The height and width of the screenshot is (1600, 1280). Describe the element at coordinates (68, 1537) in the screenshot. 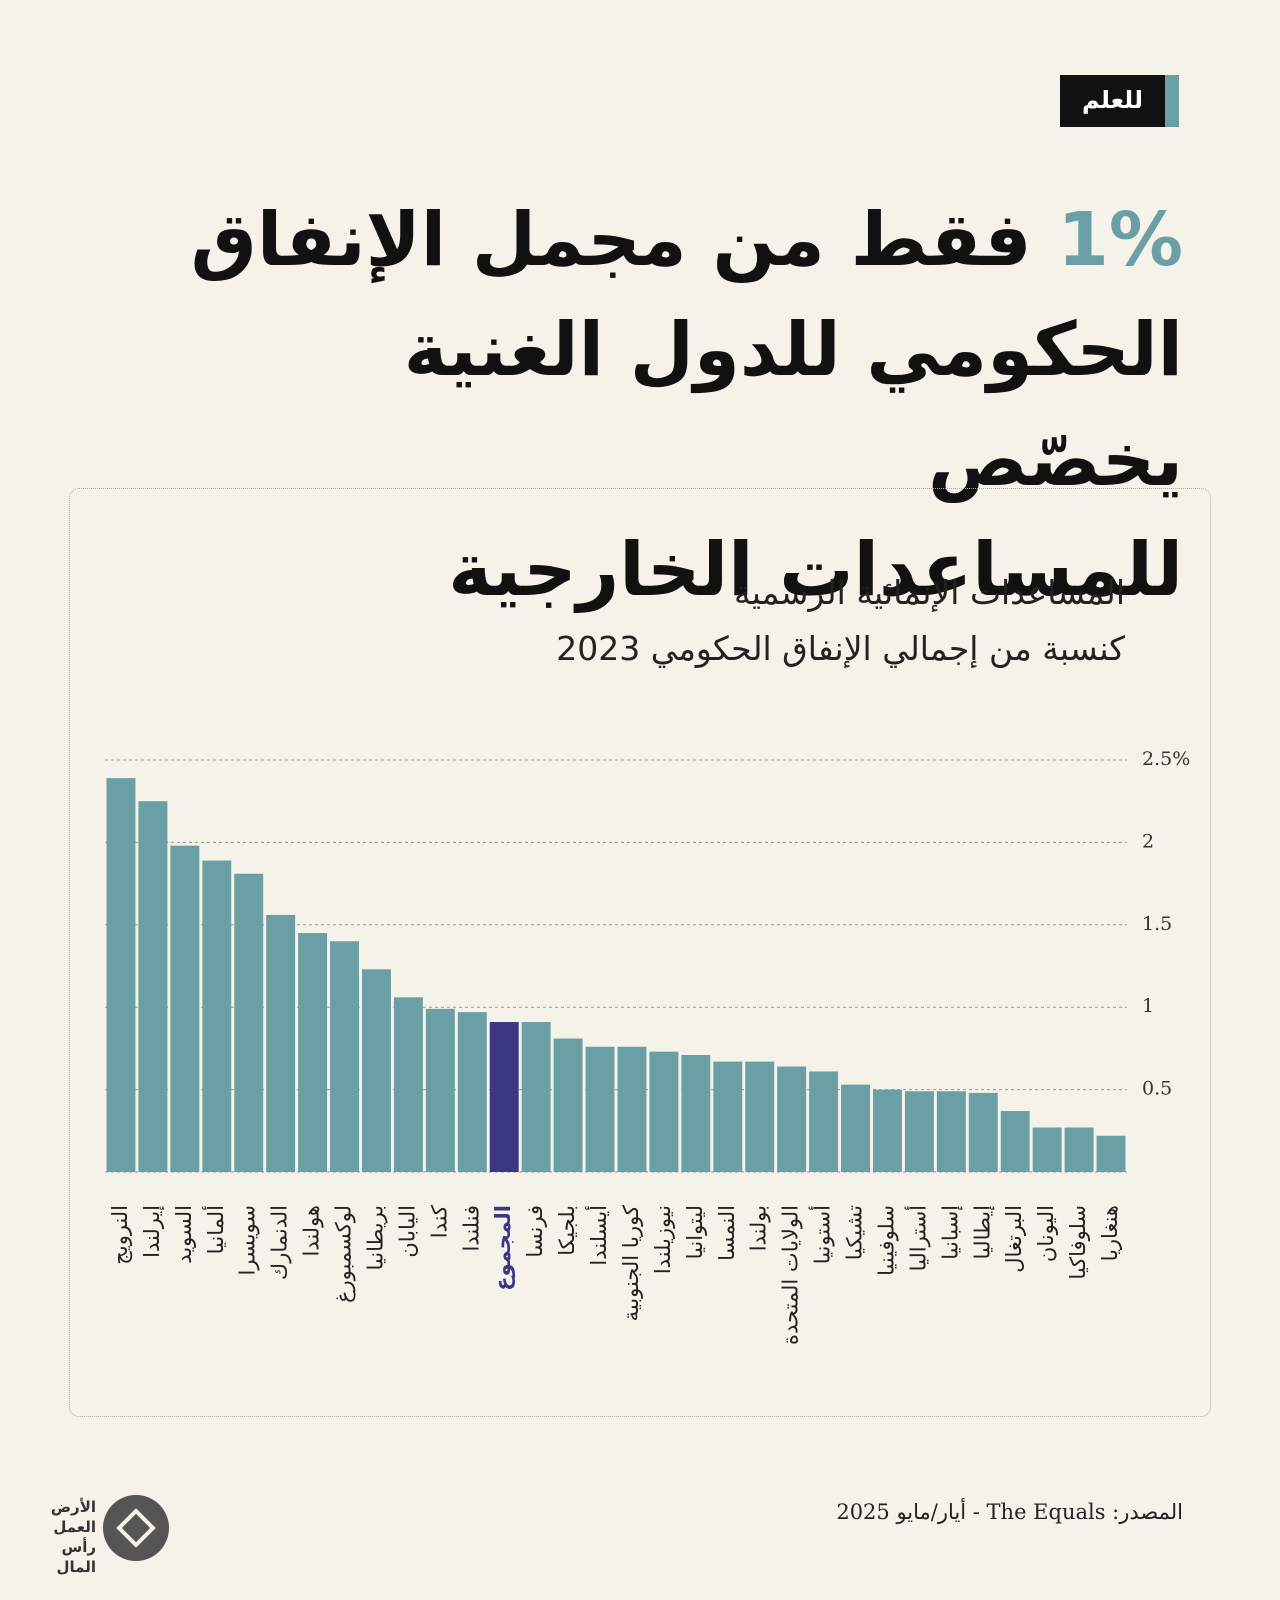

I see `logo-text: الأرض العمل رأس المال` at that location.